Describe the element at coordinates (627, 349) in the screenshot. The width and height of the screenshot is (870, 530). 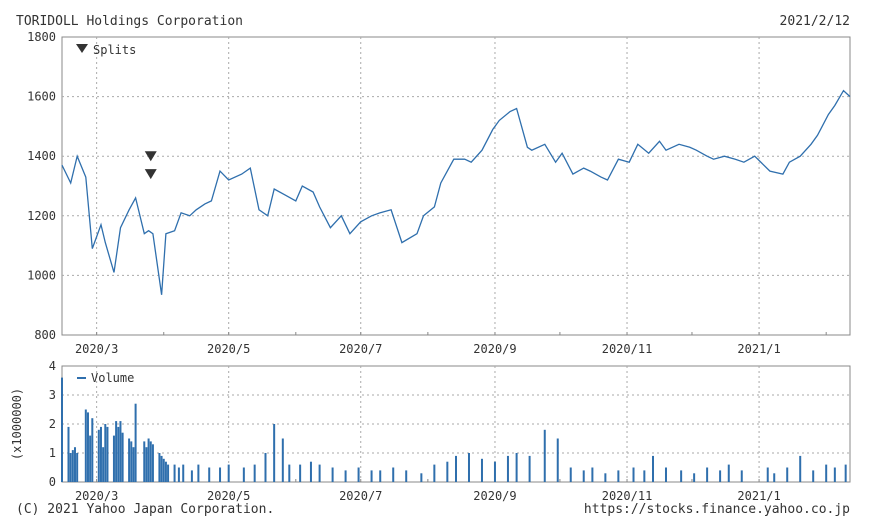
I see `price-x-tick-label: 2020/11` at that location.